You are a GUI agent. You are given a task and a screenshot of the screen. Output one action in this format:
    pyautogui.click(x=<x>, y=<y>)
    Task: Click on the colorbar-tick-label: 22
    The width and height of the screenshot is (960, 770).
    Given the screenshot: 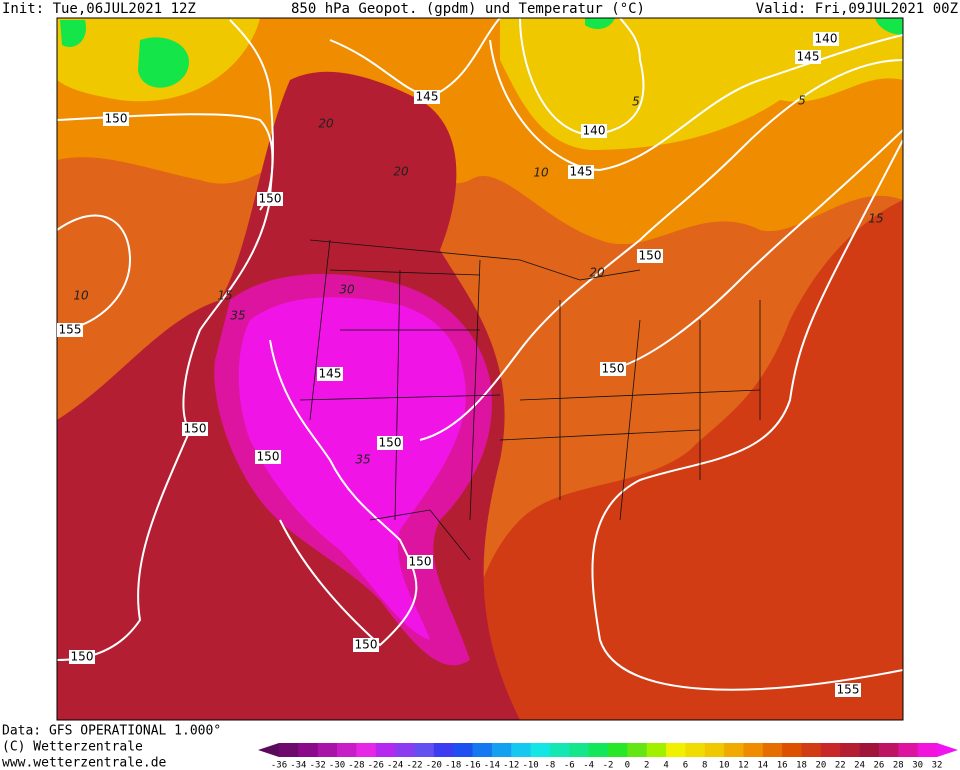 What is the action you would take?
    pyautogui.click(x=840, y=765)
    